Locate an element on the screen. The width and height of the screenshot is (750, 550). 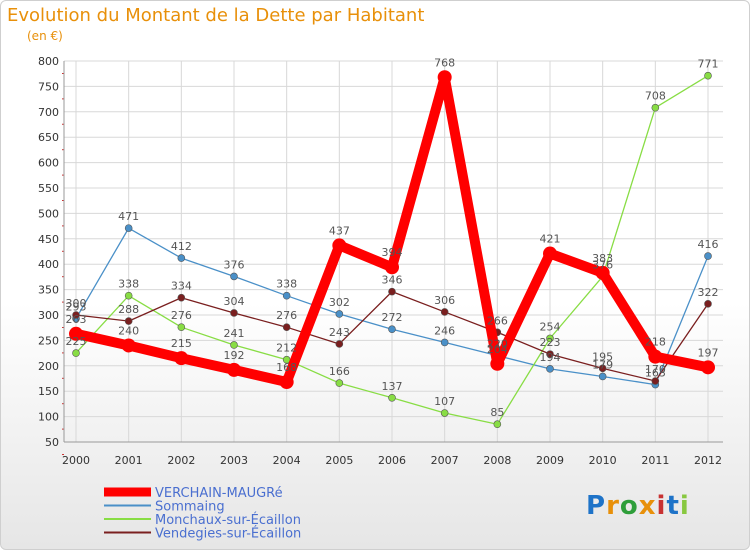
logo-letter: r is located at coordinates (613, 506).